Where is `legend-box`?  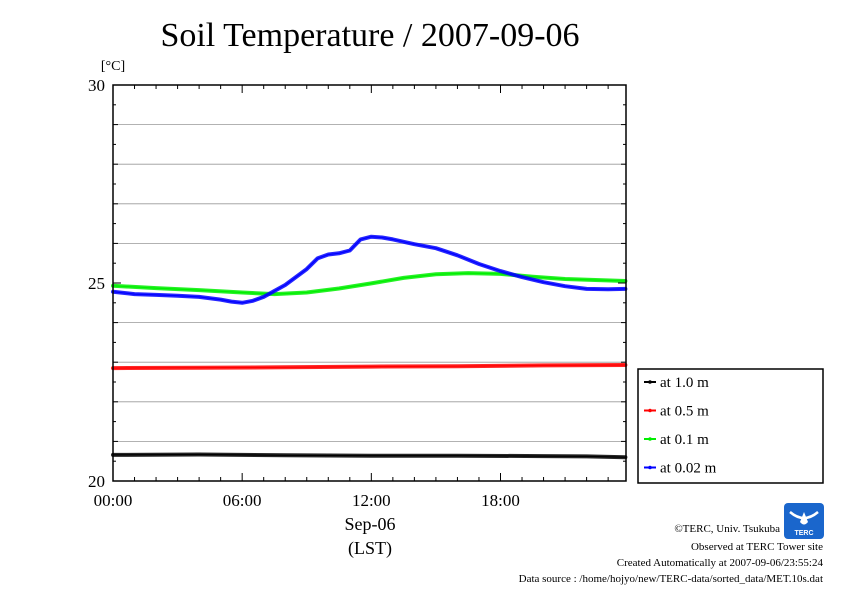
legend-box is located at coordinates (730, 426).